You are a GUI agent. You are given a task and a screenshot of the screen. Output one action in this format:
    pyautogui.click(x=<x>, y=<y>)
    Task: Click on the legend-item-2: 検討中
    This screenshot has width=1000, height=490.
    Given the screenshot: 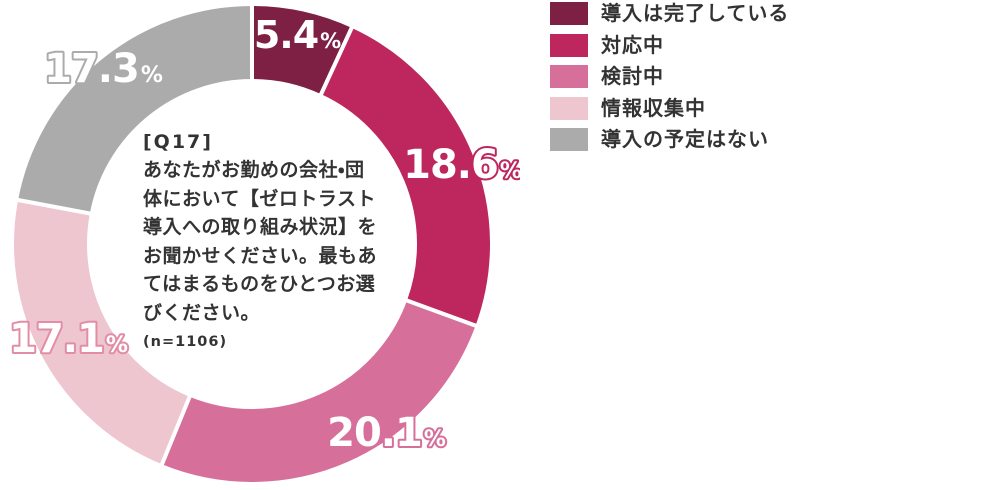 What is the action you would take?
    pyautogui.click(x=669, y=76)
    